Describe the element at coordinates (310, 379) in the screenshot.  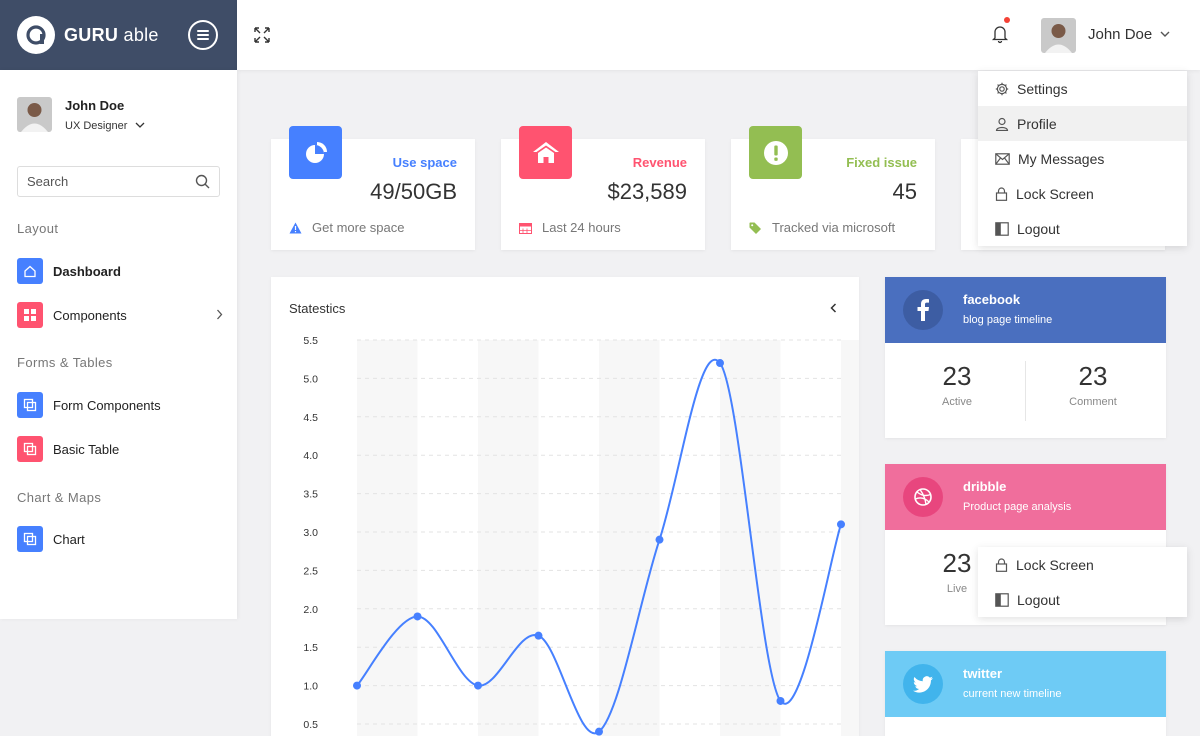
I see `y-tick-label: 5.0` at that location.